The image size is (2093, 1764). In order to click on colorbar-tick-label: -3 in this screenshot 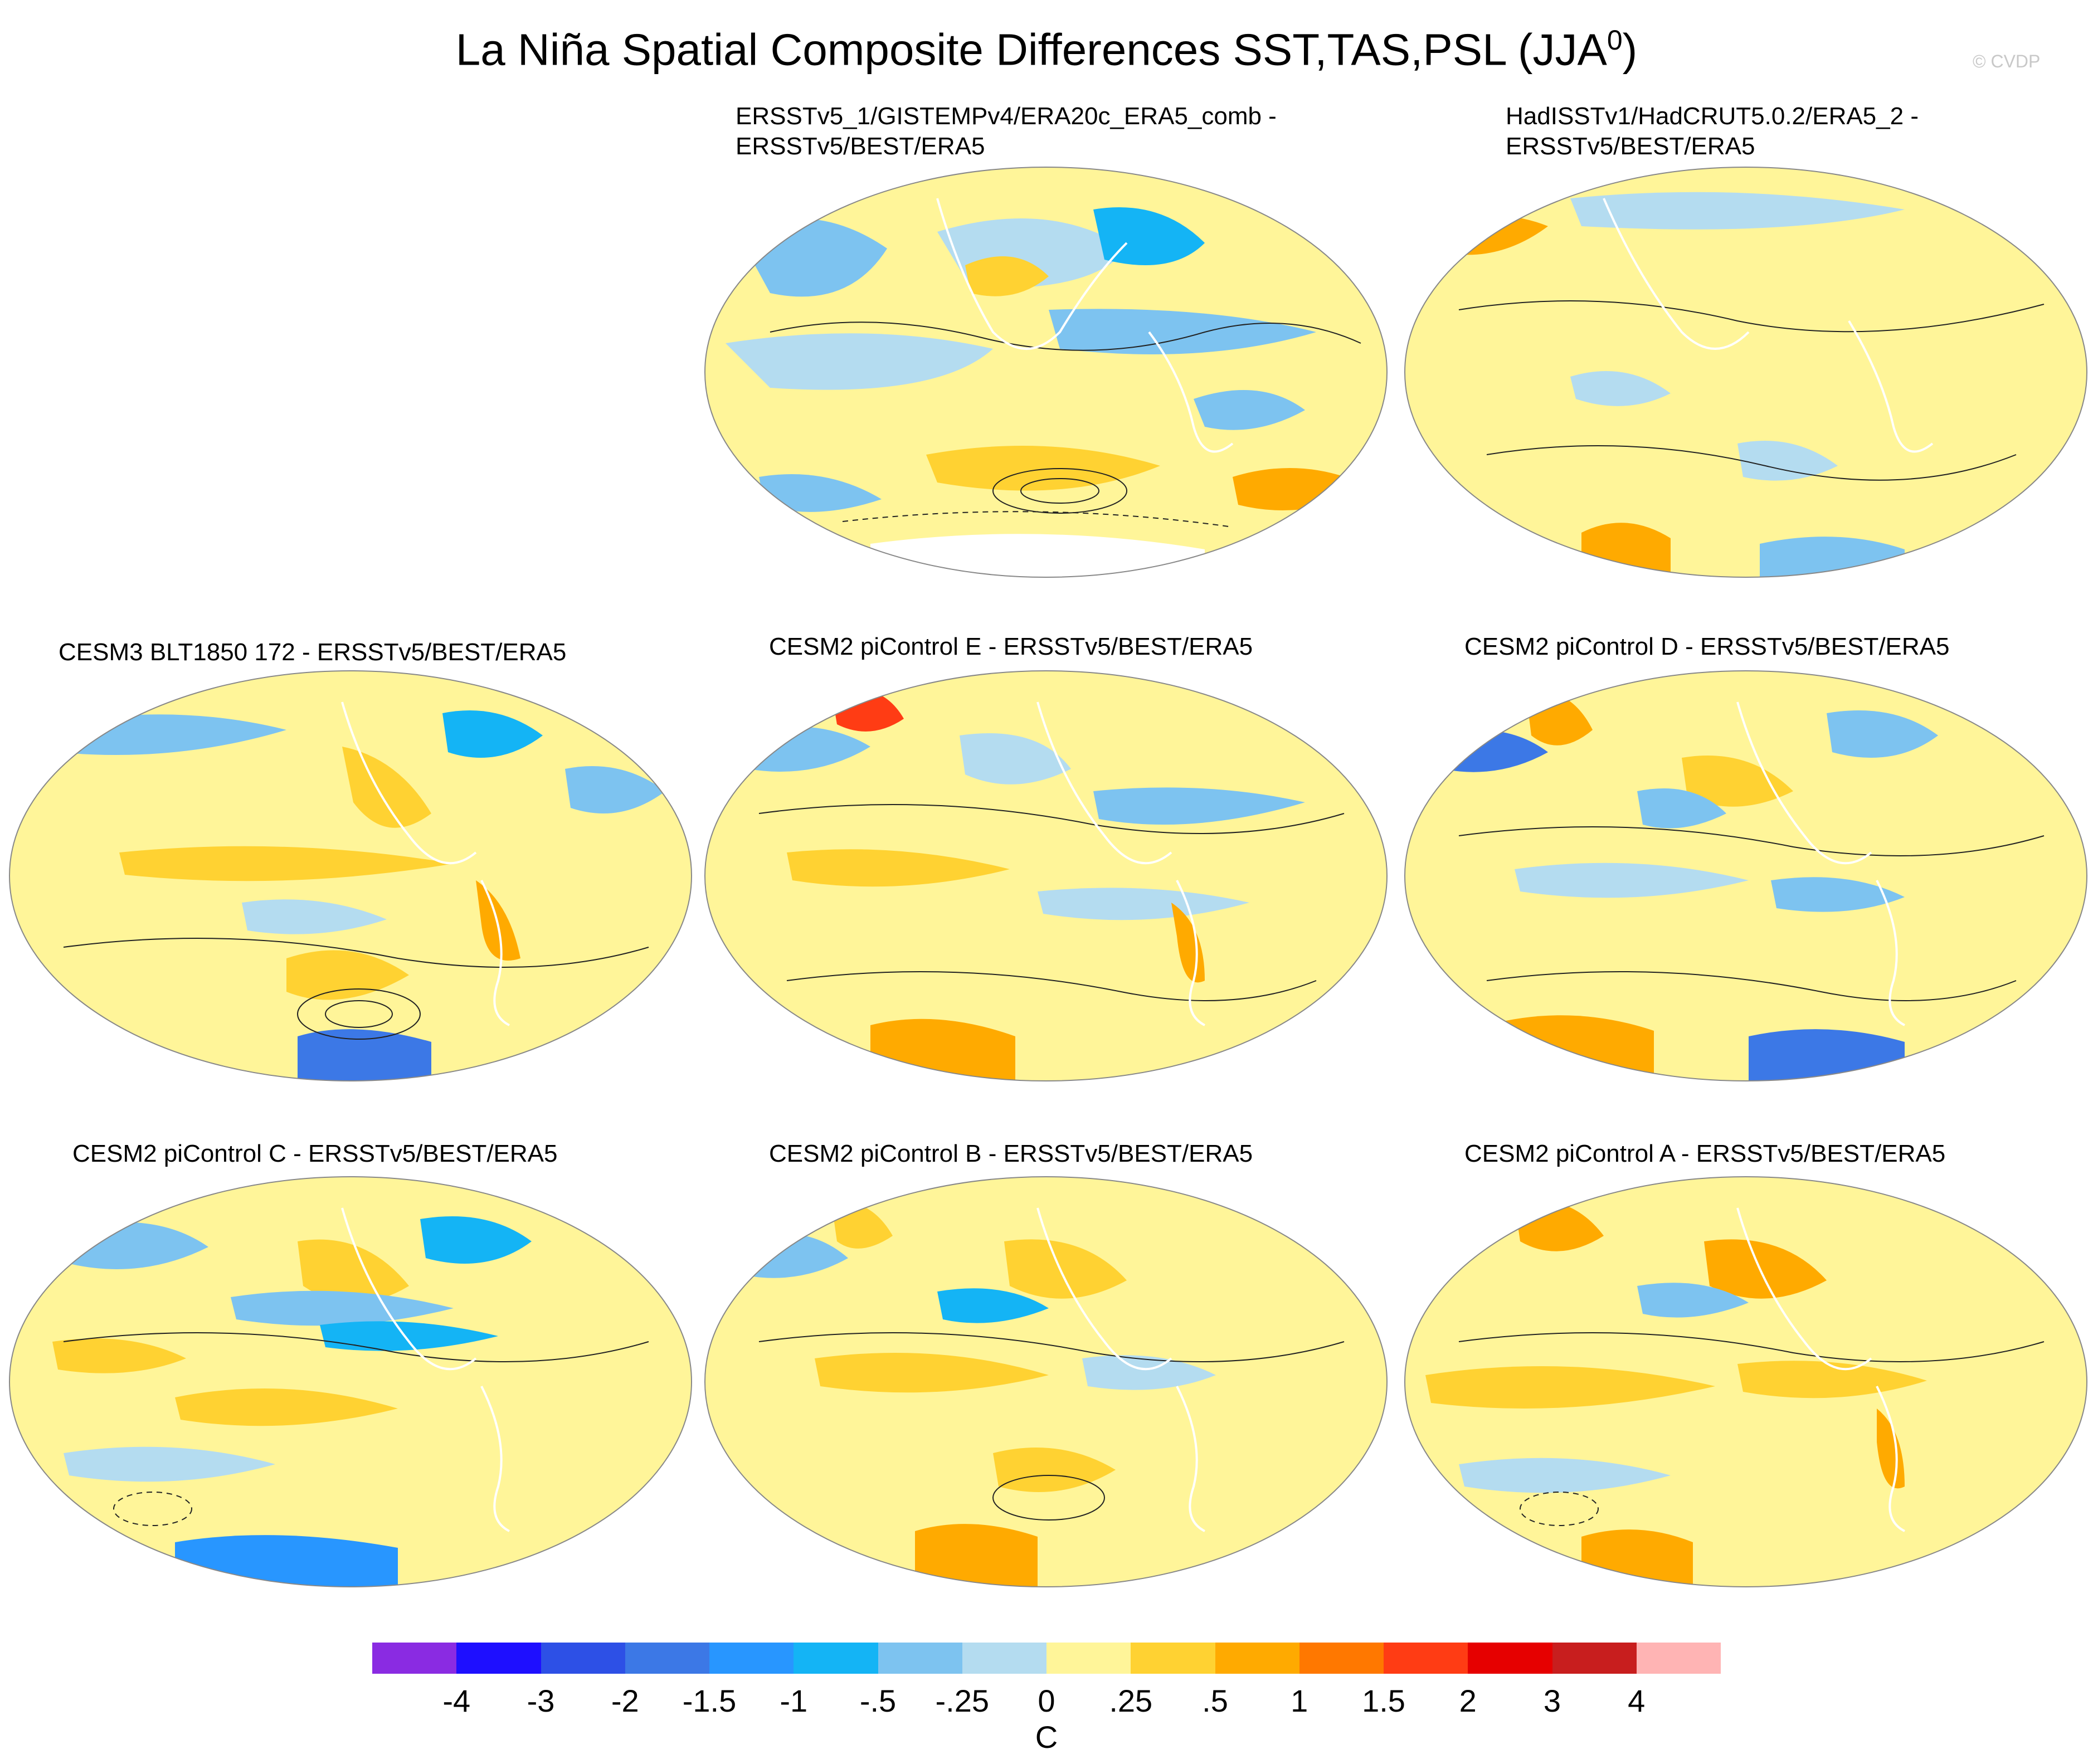, I will do `click(541, 1700)`.